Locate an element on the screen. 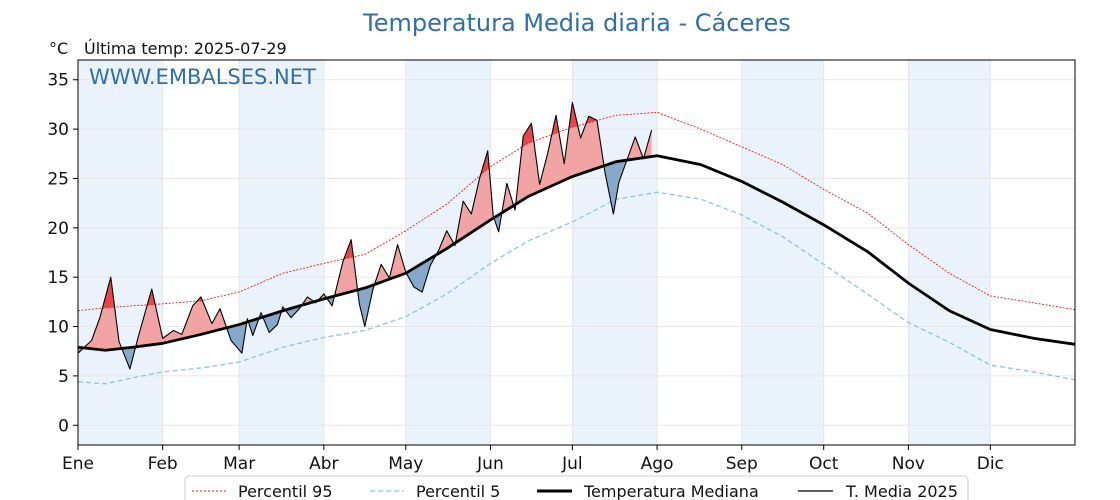  x-tick-label-sep: Sep is located at coordinates (742, 464).